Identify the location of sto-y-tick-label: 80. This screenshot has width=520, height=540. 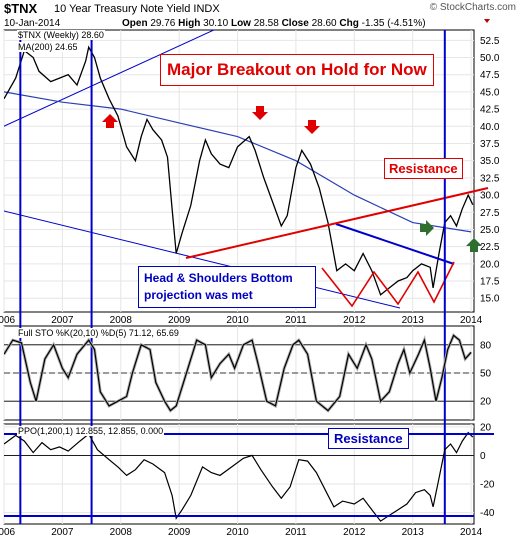
(486, 345).